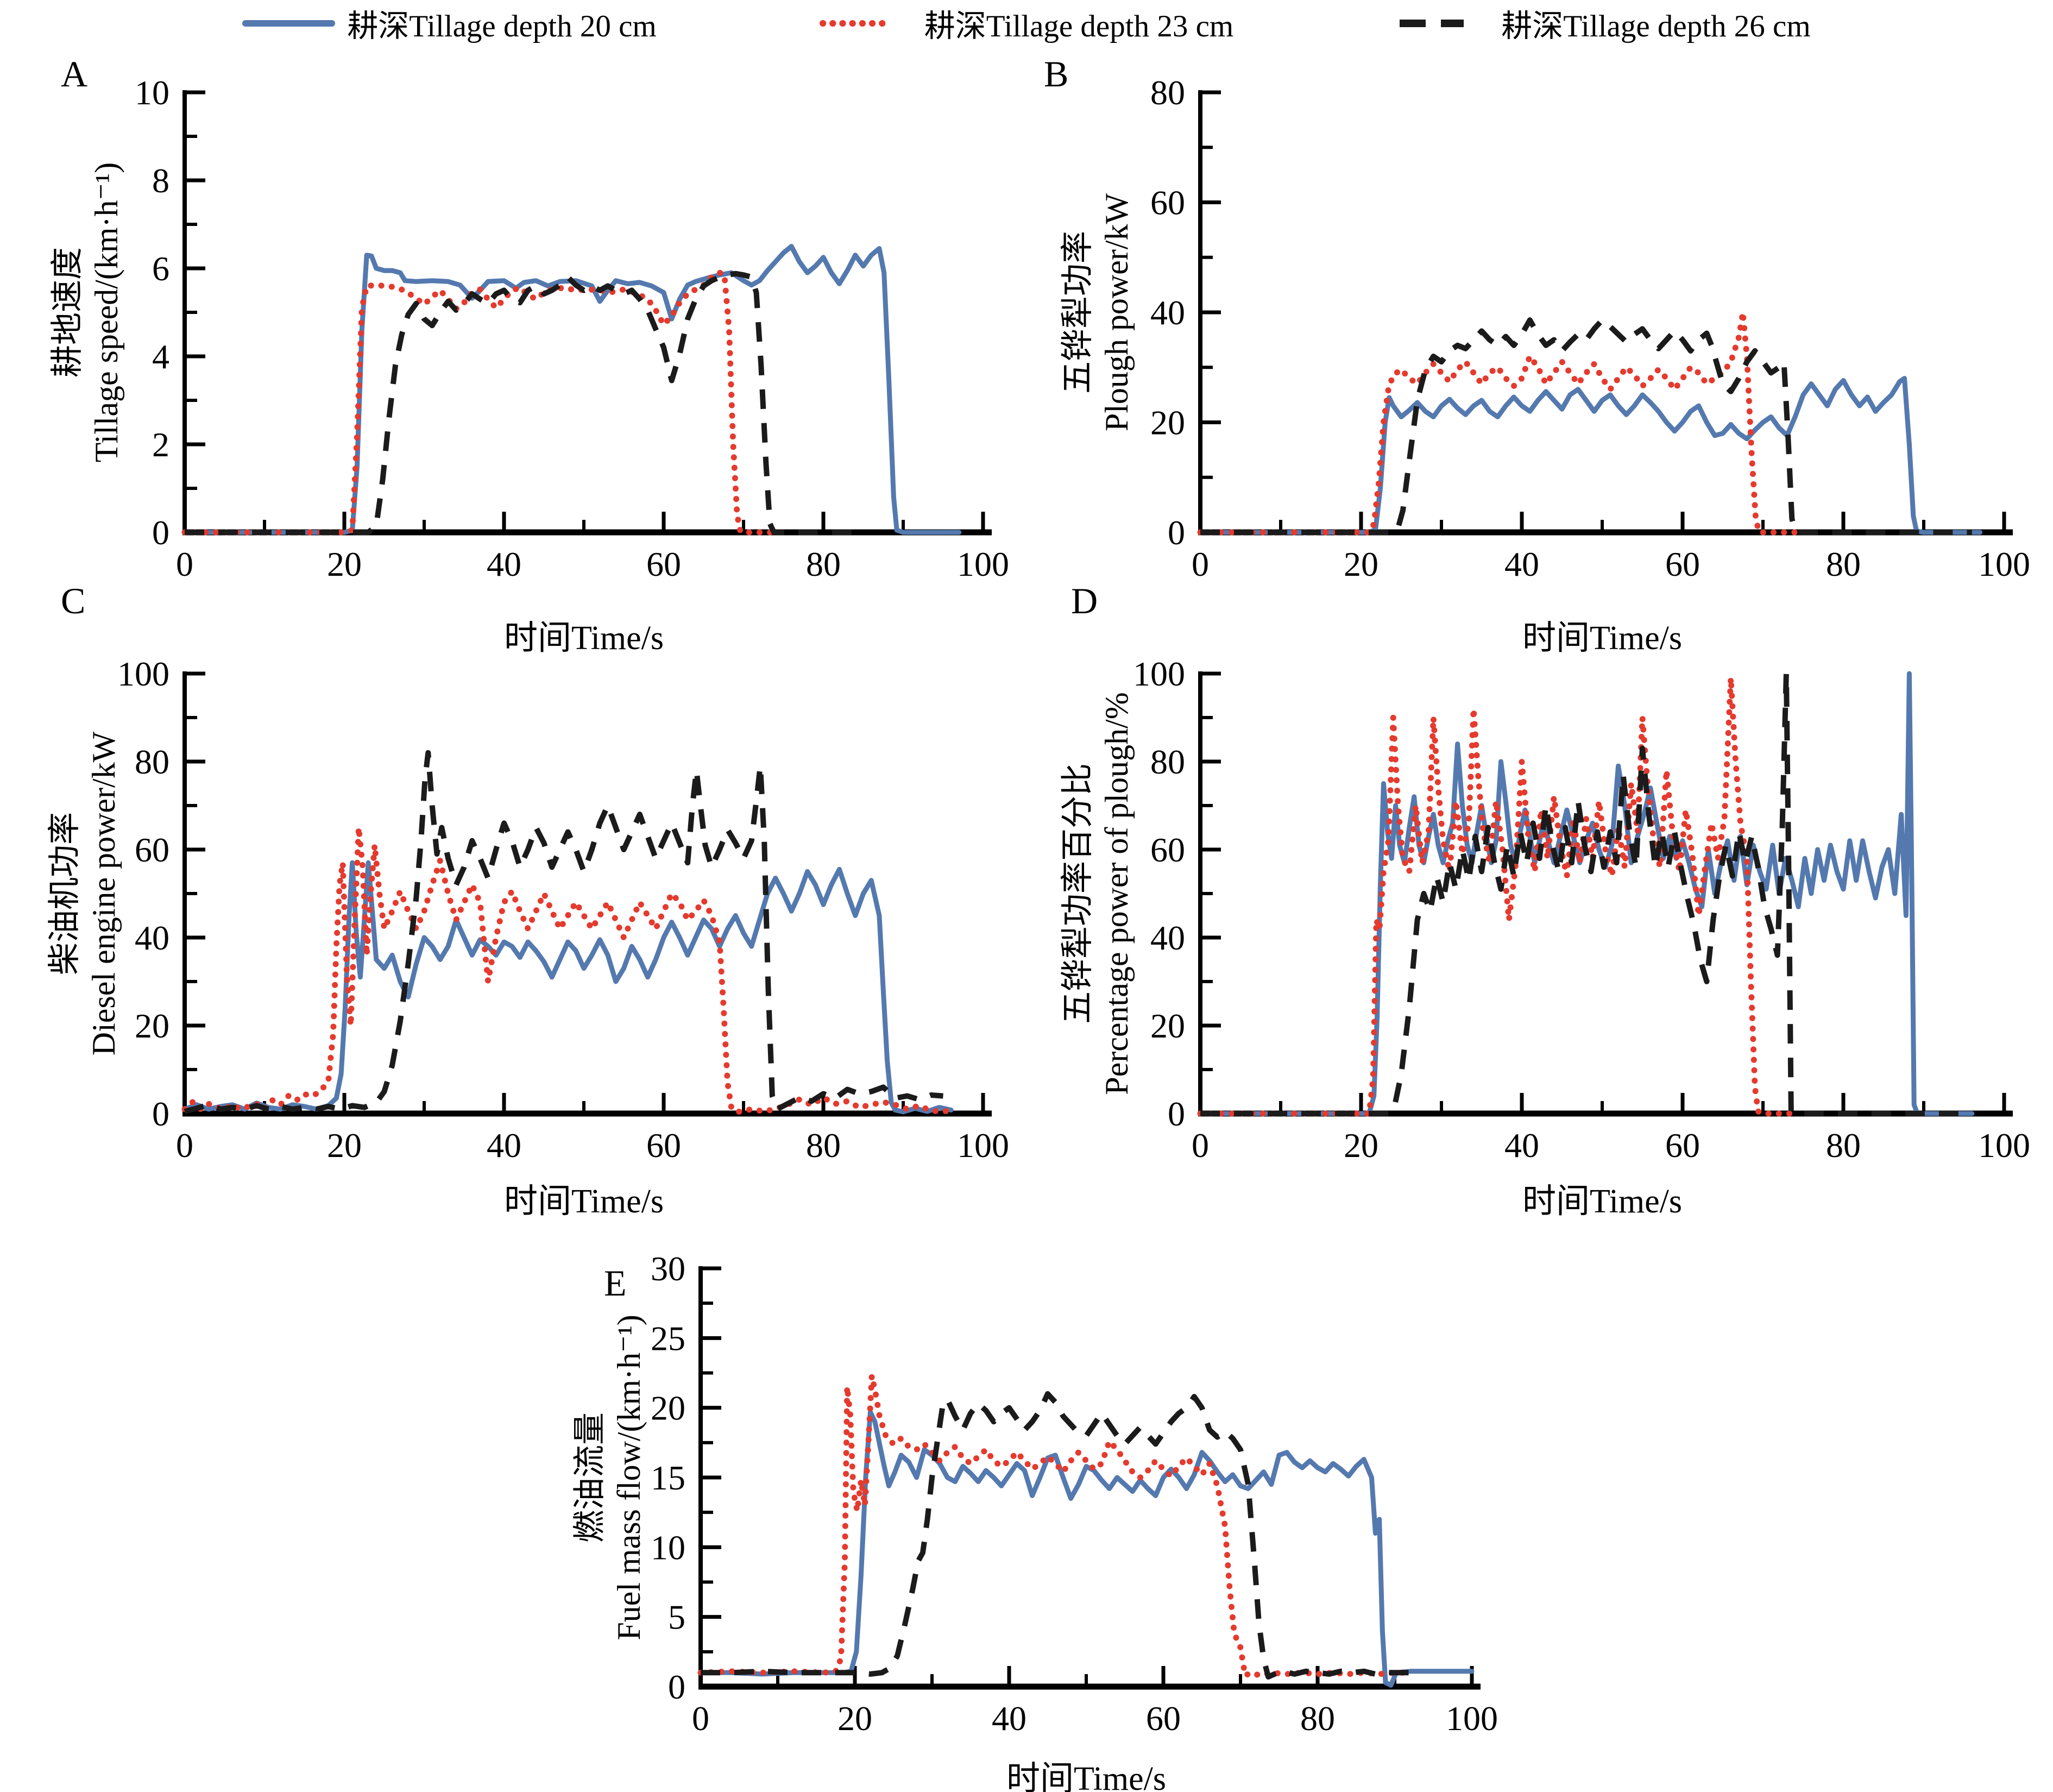 Image resolution: width=2053 pixels, height=1792 pixels. What do you see at coordinates (160, 356) in the screenshot?
I see `y-tick-label: 4` at bounding box center [160, 356].